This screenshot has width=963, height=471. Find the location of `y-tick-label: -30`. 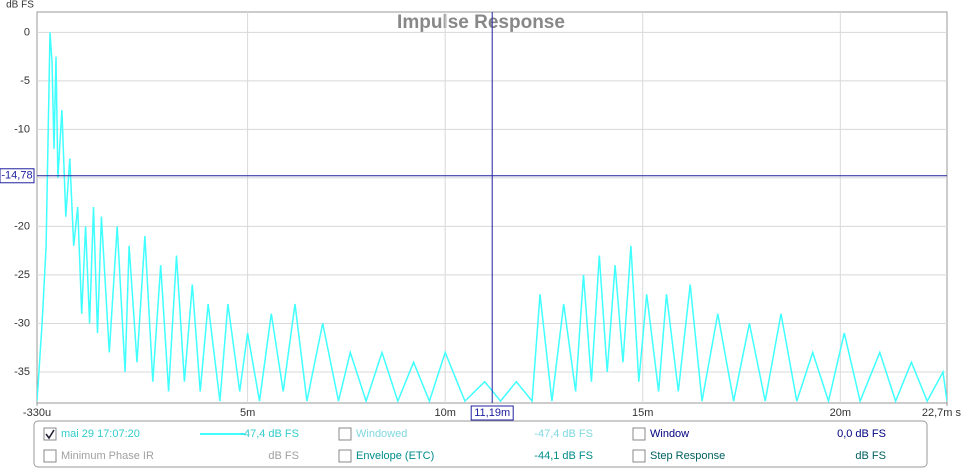

y-tick-label: -30 is located at coordinates (22, 323).